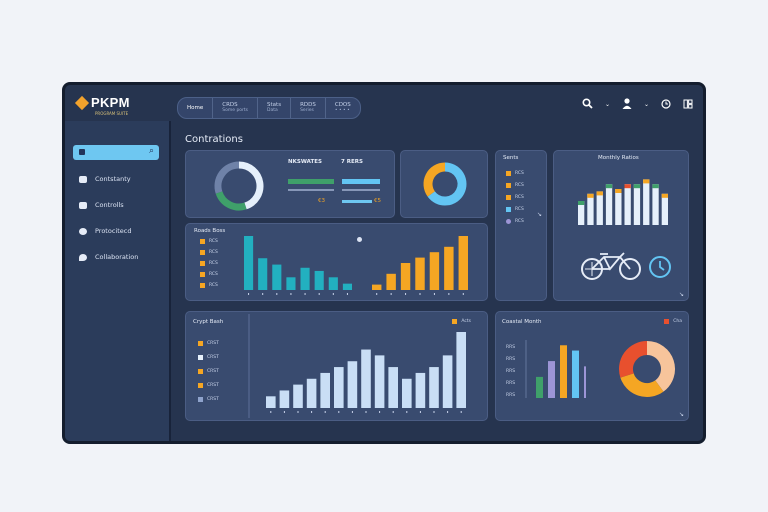  What do you see at coordinates (587, 105) in the screenshot?
I see `search-icon` at bounding box center [587, 105].